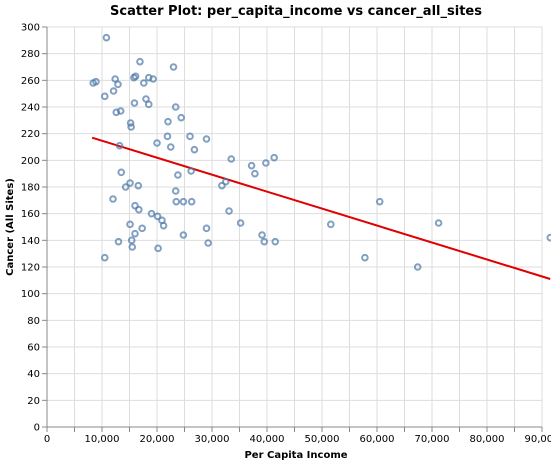 The width and height of the screenshot is (551, 464). I want to click on y-tick-label: 220, so click(30, 134).